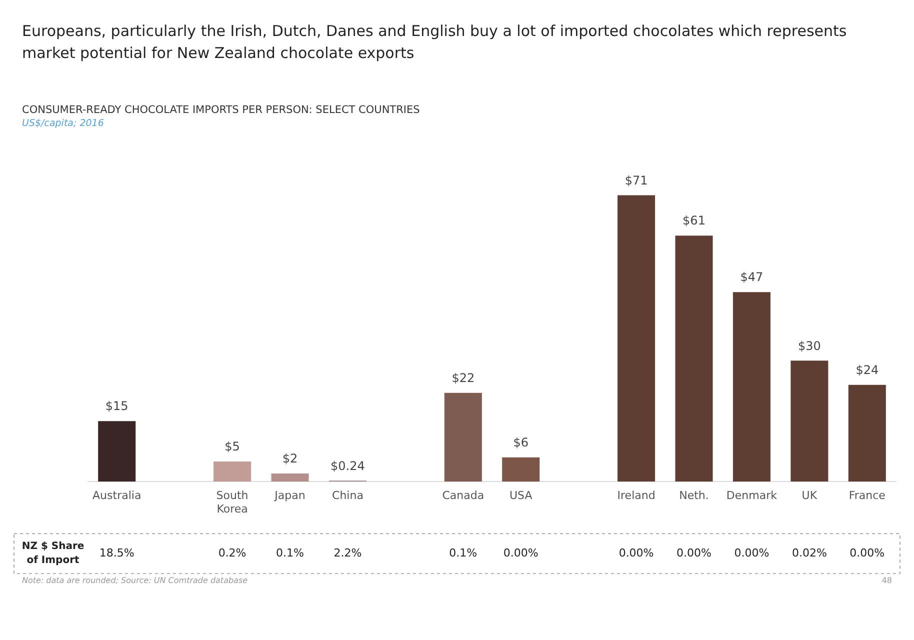  Describe the element at coordinates (636, 495) in the screenshot. I see `x-tick-label: Ireland` at that location.